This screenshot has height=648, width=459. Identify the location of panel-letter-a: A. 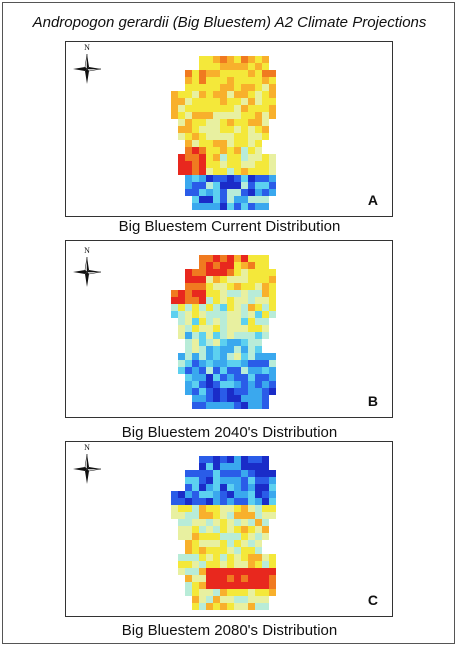
(372, 200).